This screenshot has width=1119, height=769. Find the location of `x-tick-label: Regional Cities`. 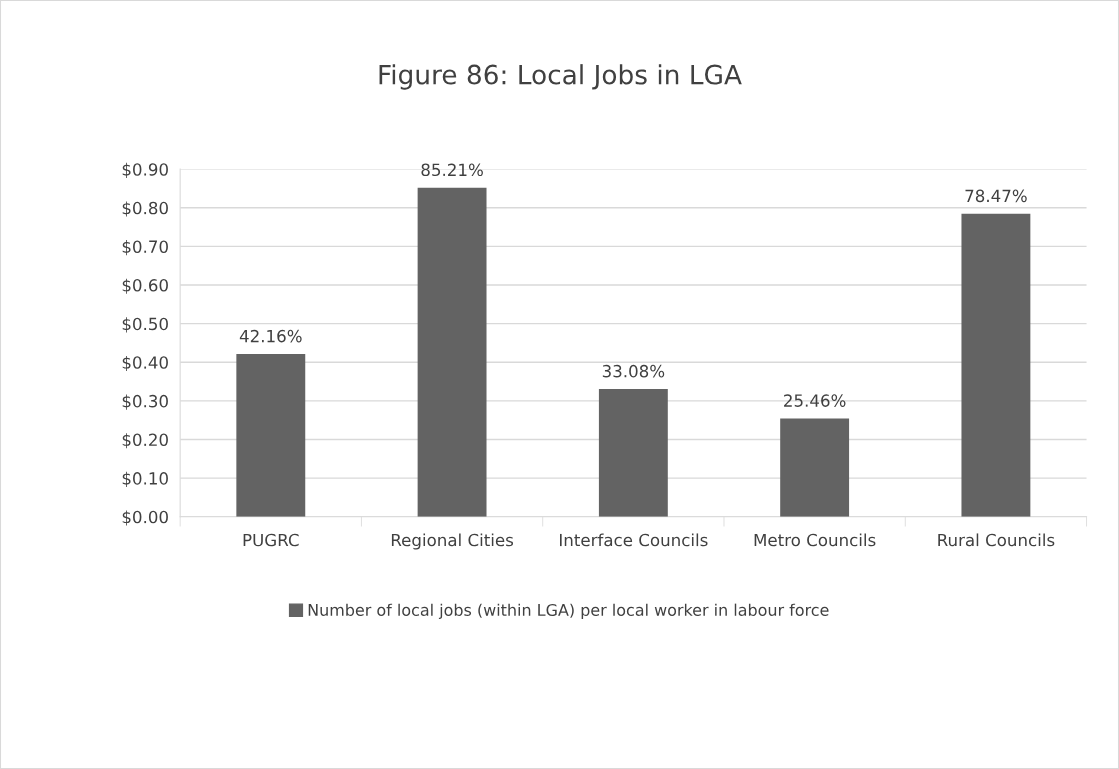

x-tick-label: Regional Cities is located at coordinates (452, 541).